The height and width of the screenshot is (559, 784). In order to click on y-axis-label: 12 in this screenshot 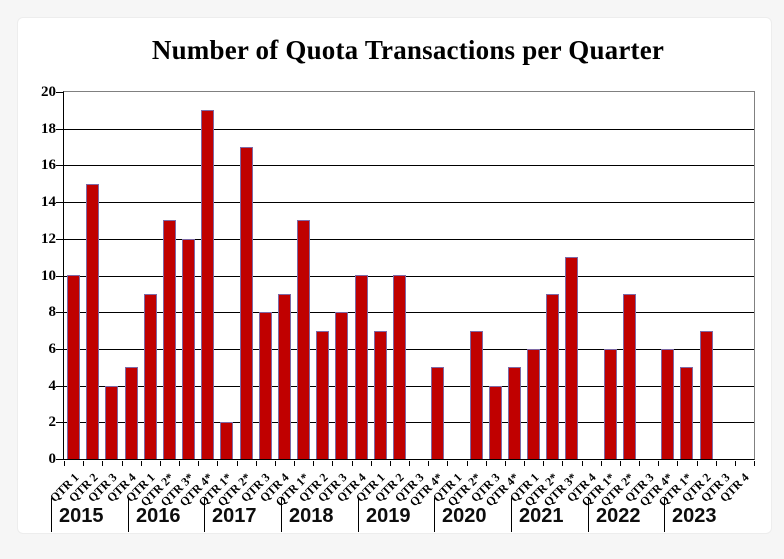, I will do `click(48, 239)`.